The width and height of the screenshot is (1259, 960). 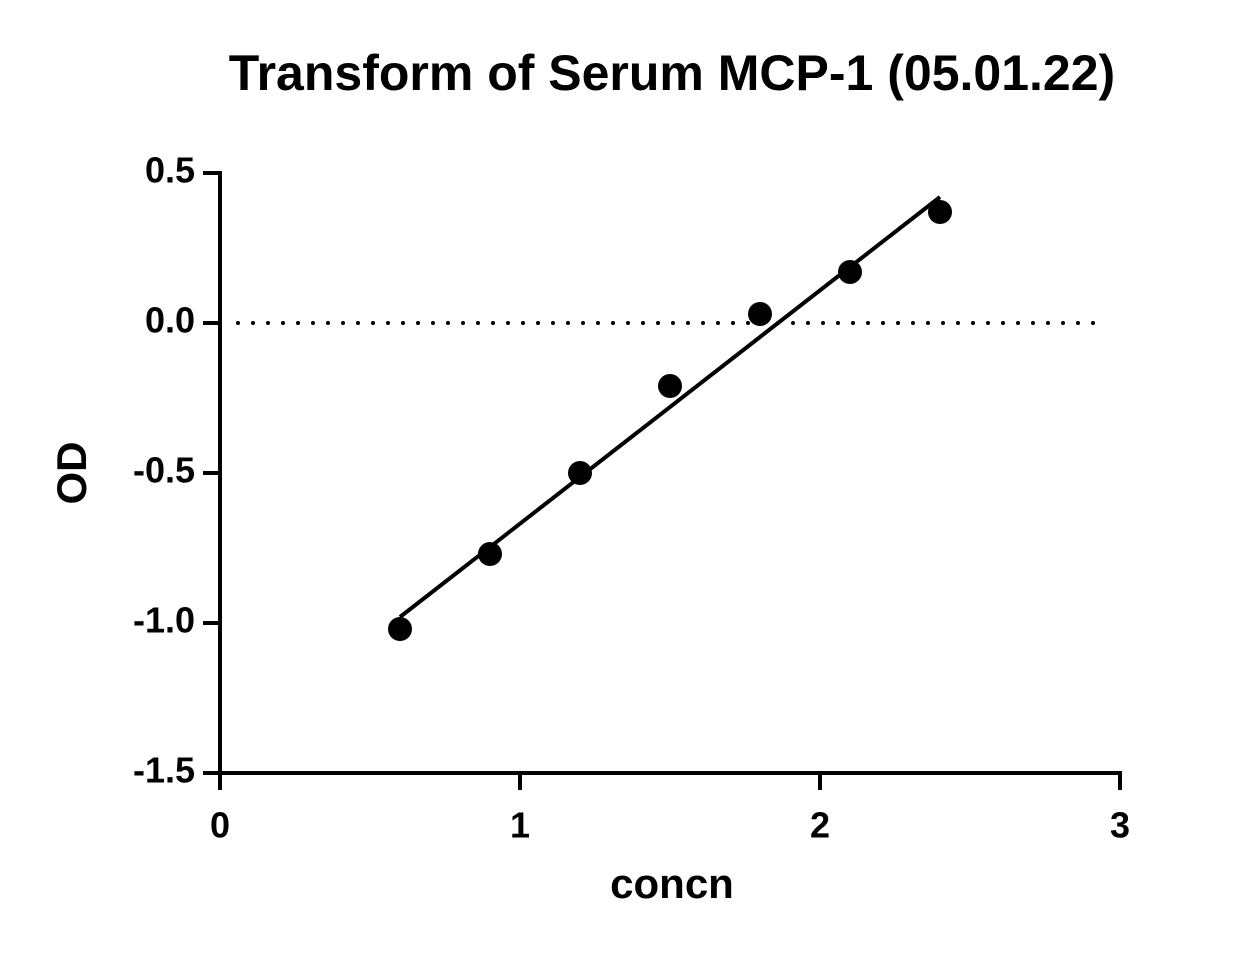 What do you see at coordinates (170, 170) in the screenshot?
I see `y-tick-label: 0.5` at bounding box center [170, 170].